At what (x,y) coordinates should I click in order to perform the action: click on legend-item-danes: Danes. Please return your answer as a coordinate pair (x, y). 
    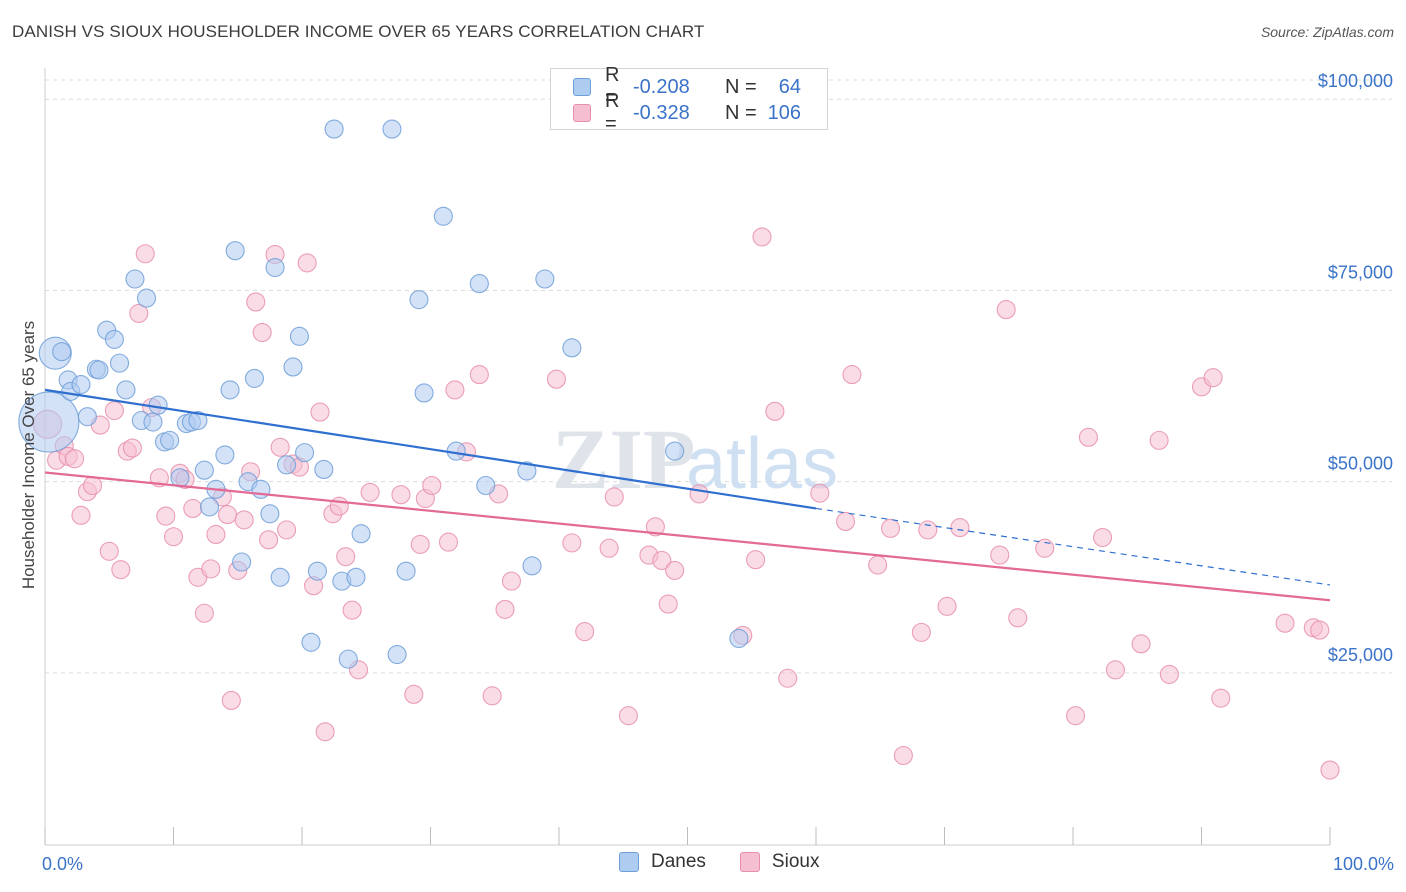
    Looking at the image, I should click on (662, 862).